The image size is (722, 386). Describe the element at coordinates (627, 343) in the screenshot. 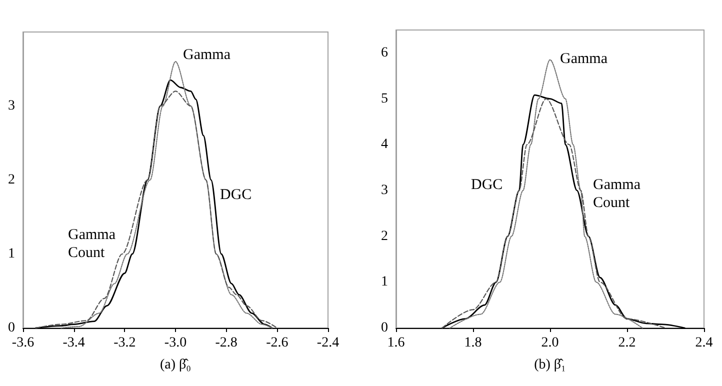

I see `x-tick-label: 2.2` at that location.